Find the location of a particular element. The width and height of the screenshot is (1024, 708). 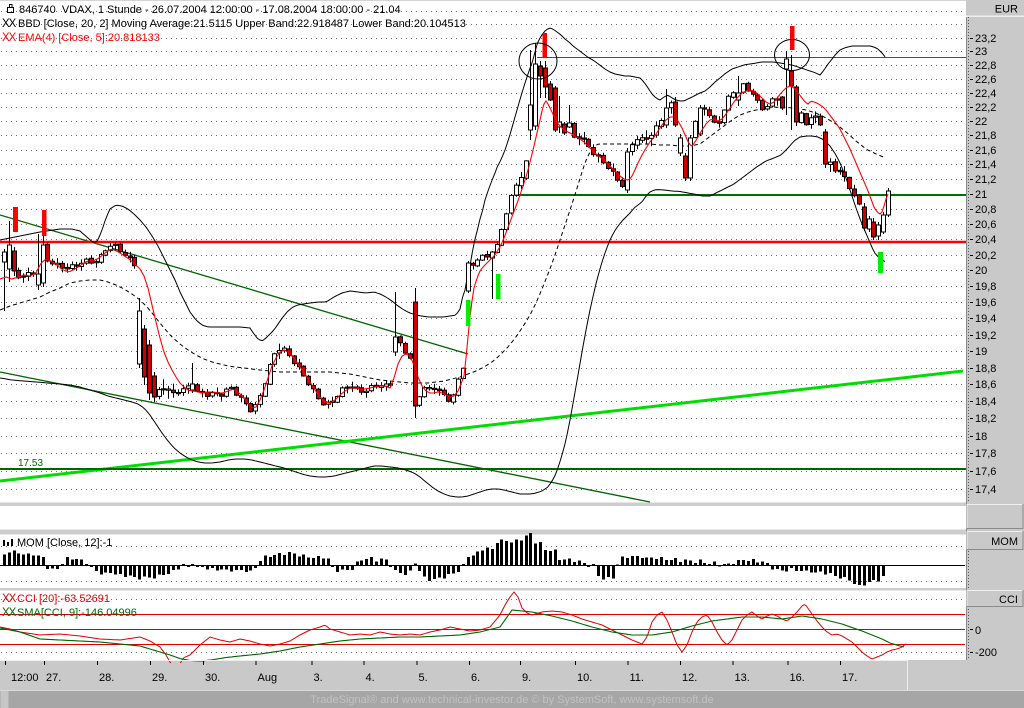

svg-text: 12:00 is located at coordinates (25, 678).